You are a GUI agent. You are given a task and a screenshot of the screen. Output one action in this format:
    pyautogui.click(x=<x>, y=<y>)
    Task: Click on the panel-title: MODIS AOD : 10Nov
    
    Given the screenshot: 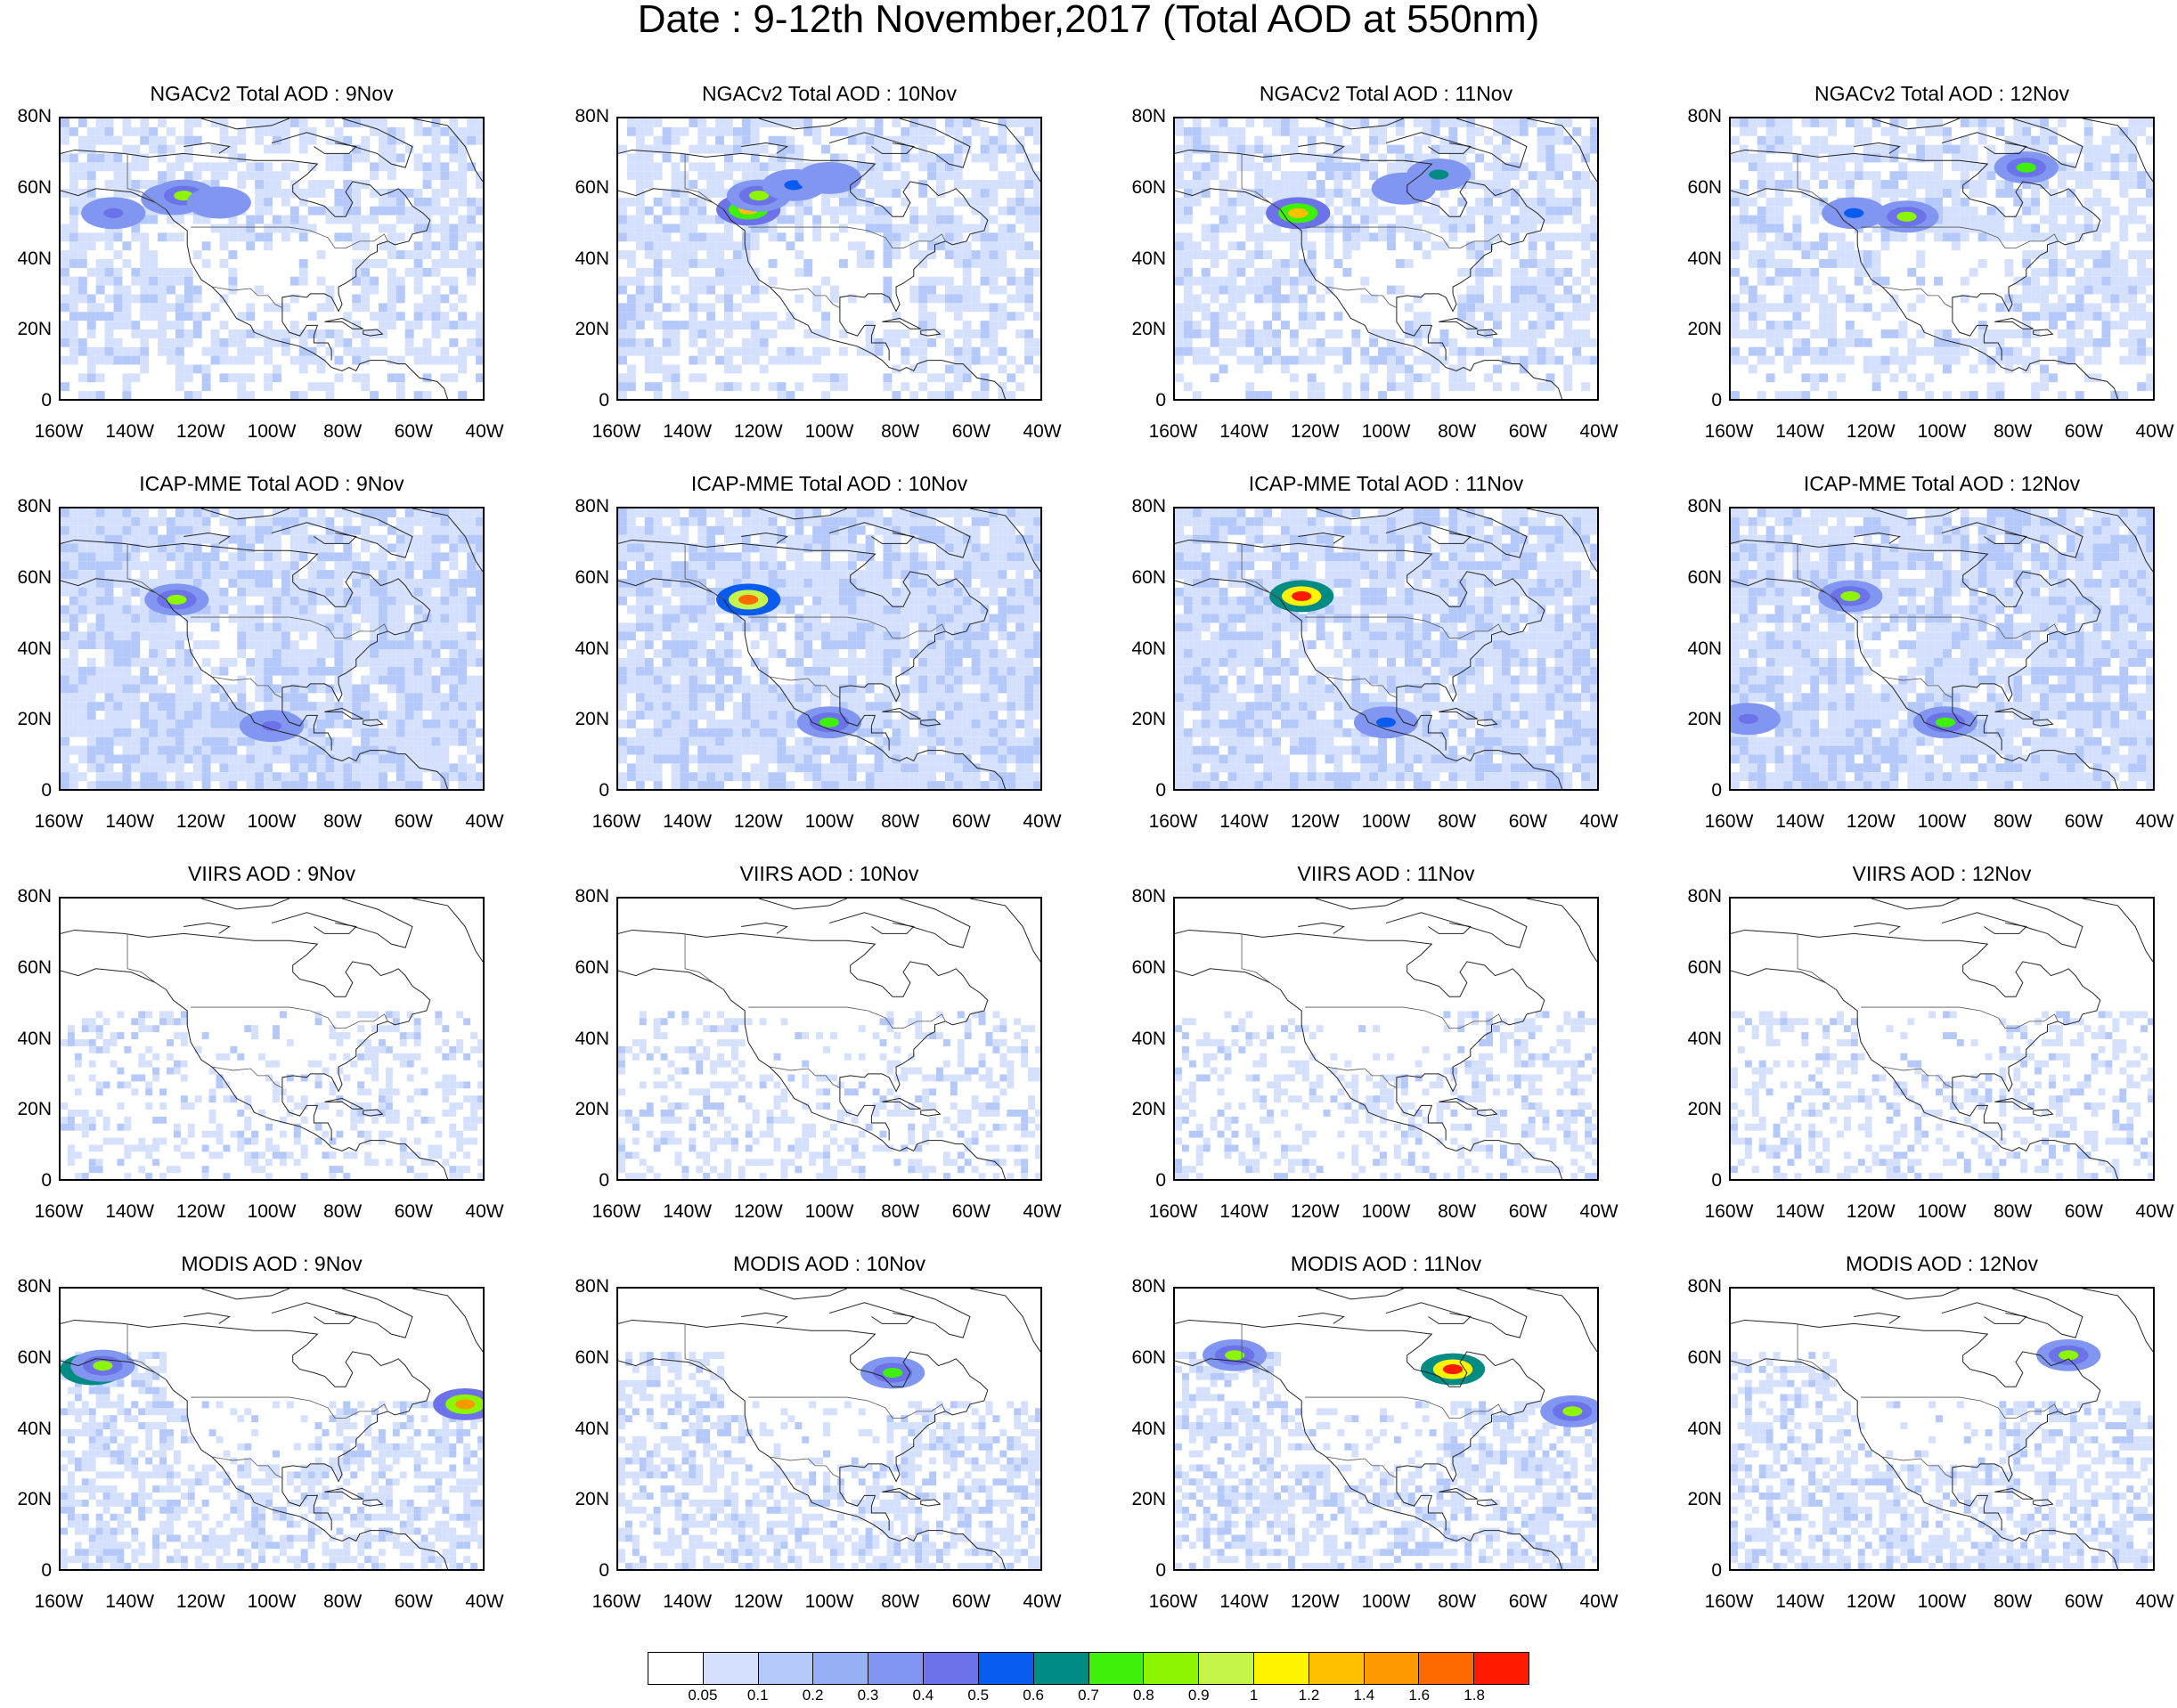 What is the action you would take?
    pyautogui.click(x=829, y=1263)
    